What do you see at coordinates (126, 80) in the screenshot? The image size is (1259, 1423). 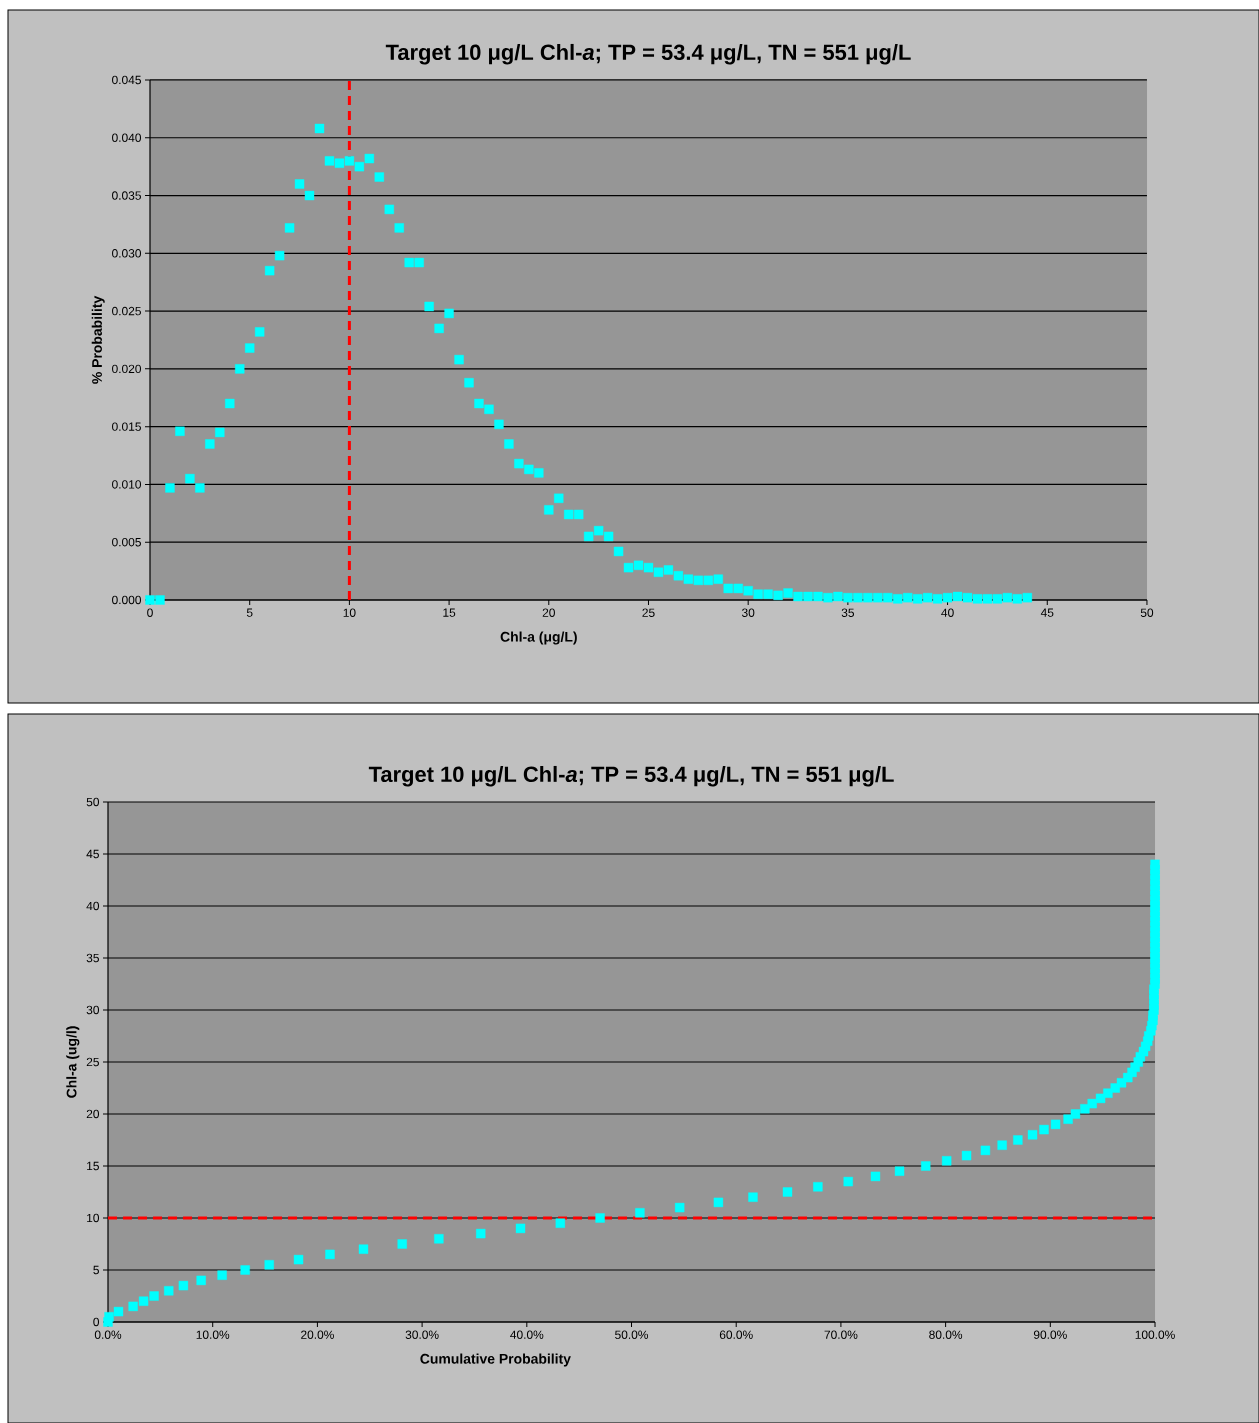 I see `y-tick-label: 0.045` at bounding box center [126, 80].